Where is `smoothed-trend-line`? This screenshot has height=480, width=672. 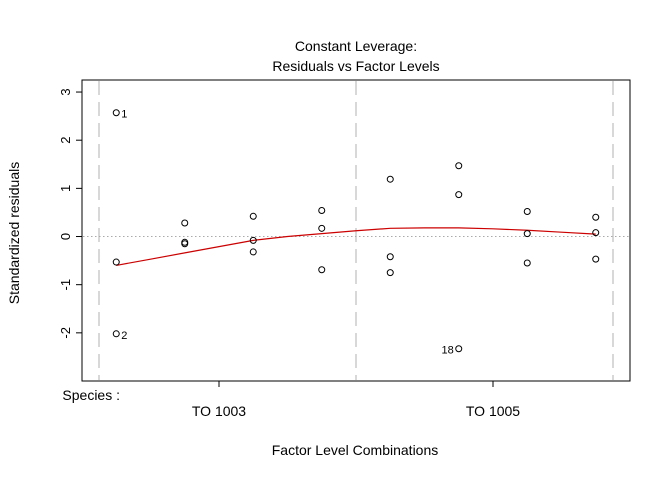 smoothed-trend-line is located at coordinates (356, 247).